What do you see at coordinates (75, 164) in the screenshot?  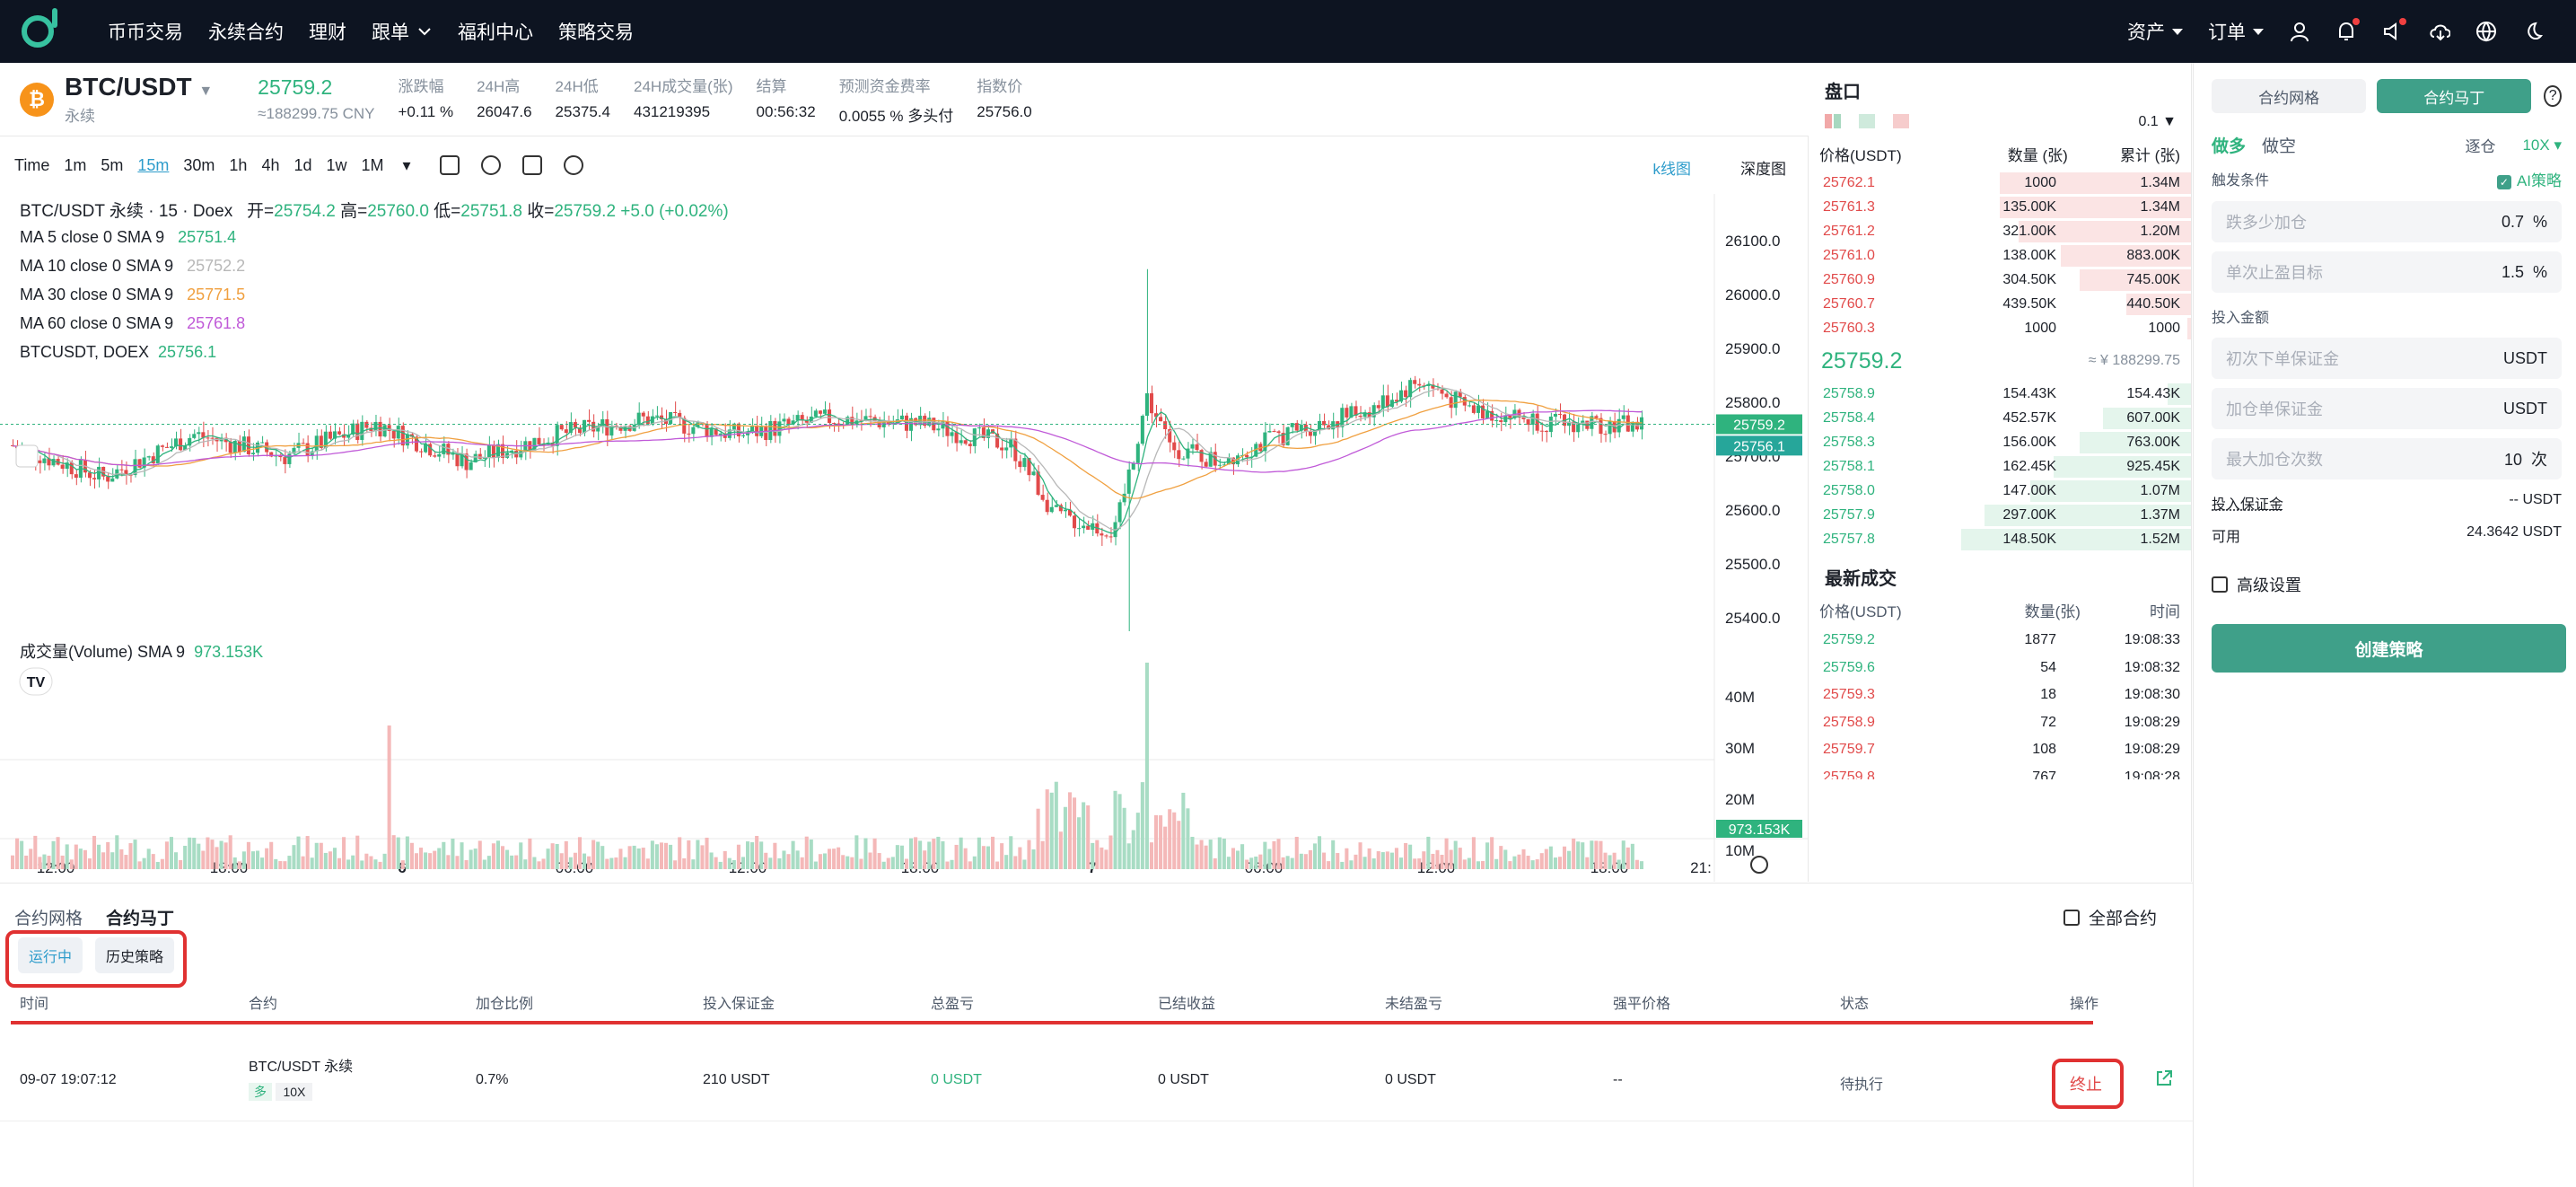 I see `timeframe-1m: 1m` at bounding box center [75, 164].